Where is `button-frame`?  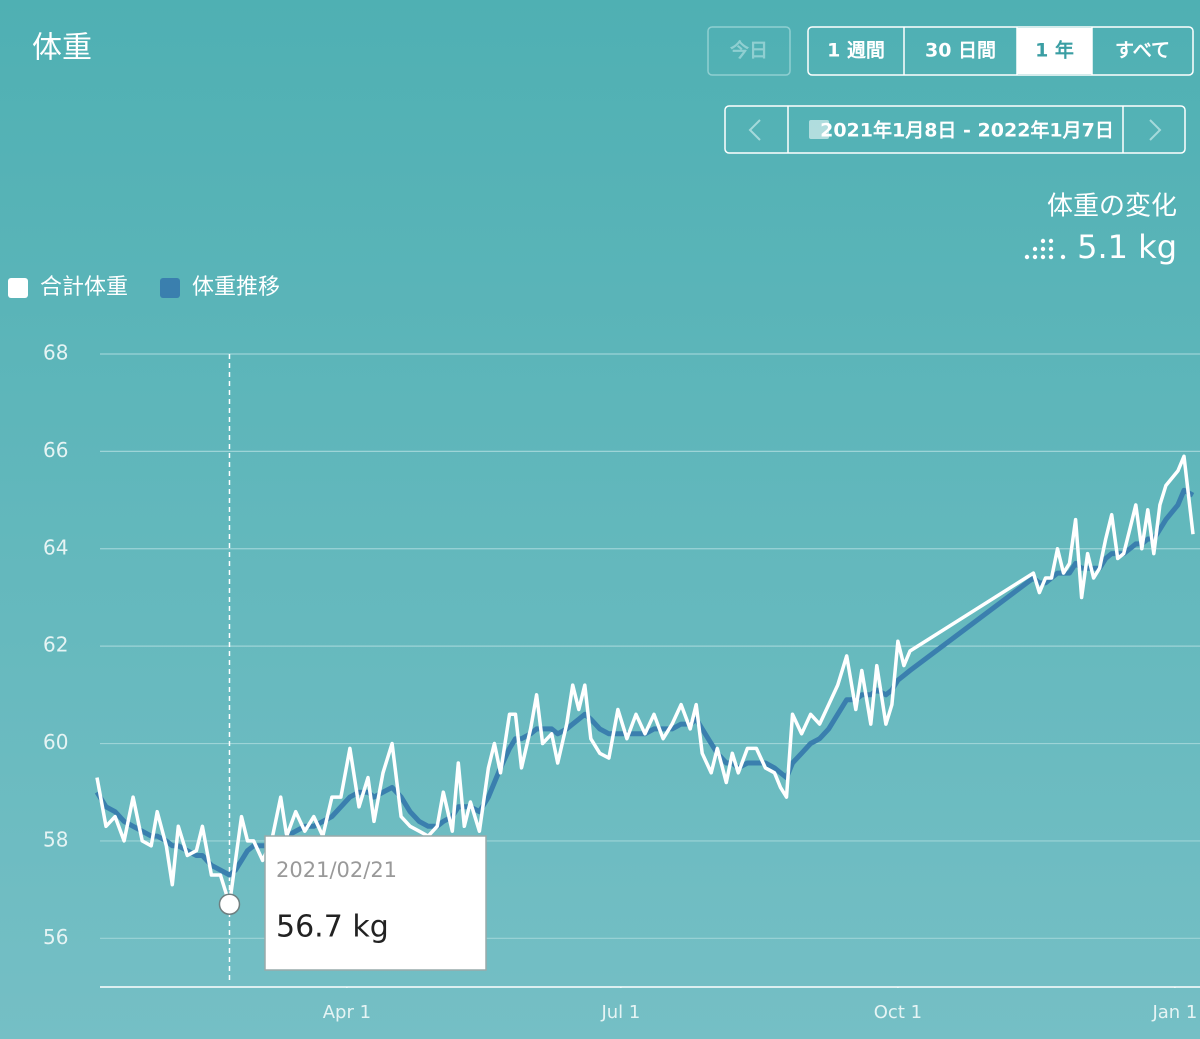 button-frame is located at coordinates (749, 51).